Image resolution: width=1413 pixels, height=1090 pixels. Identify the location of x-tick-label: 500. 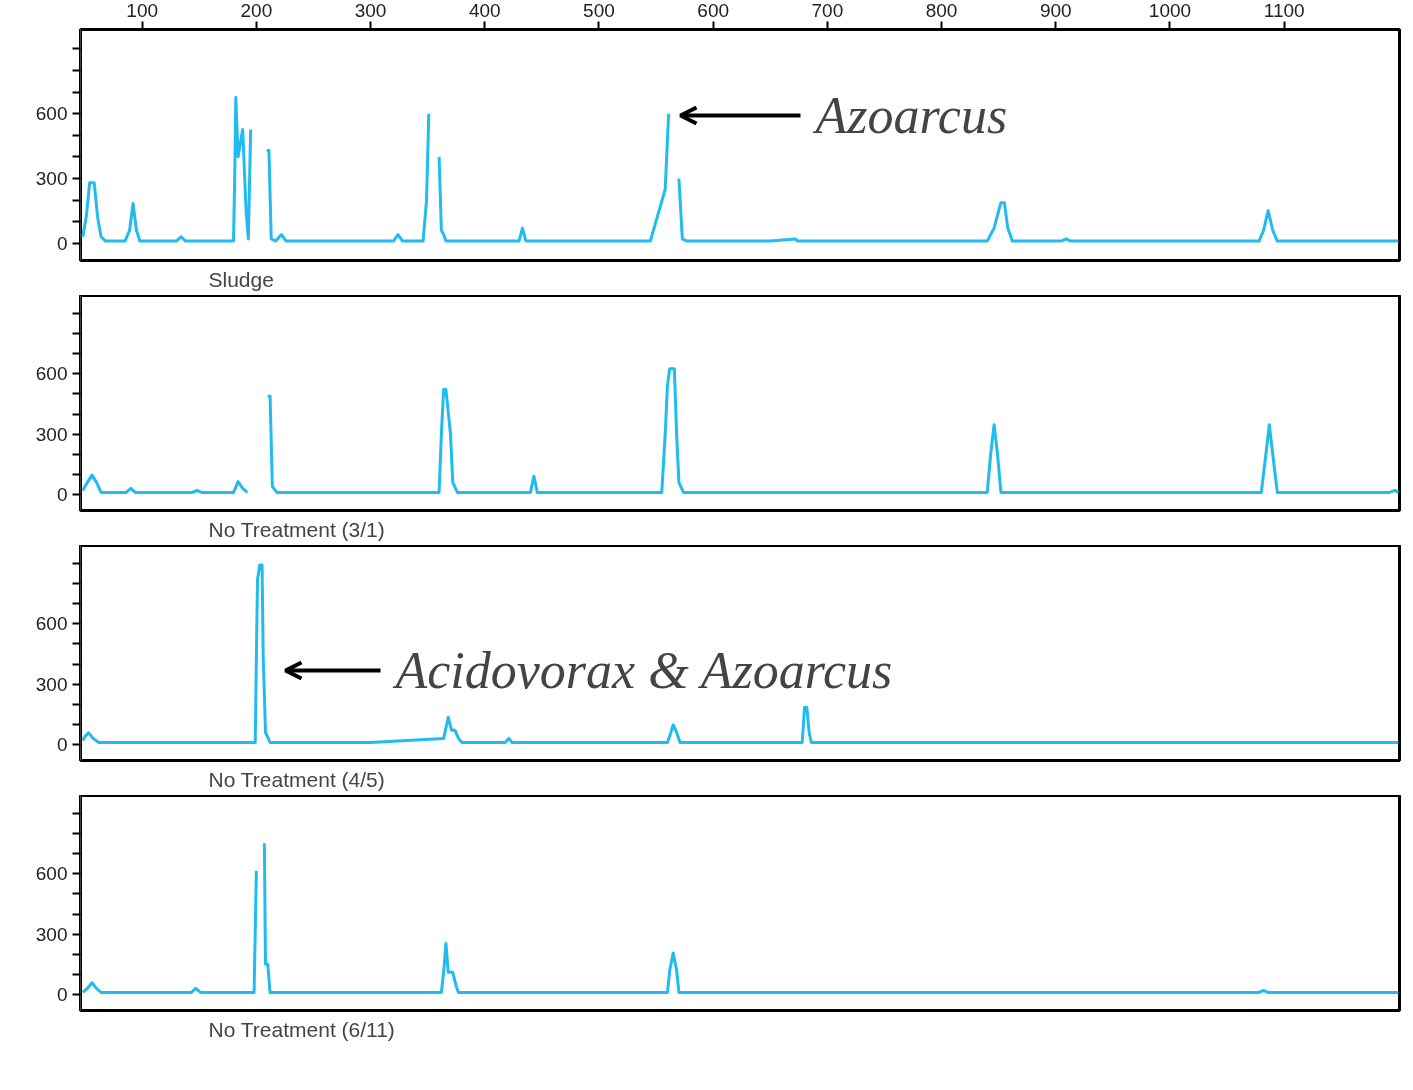
(599, 10).